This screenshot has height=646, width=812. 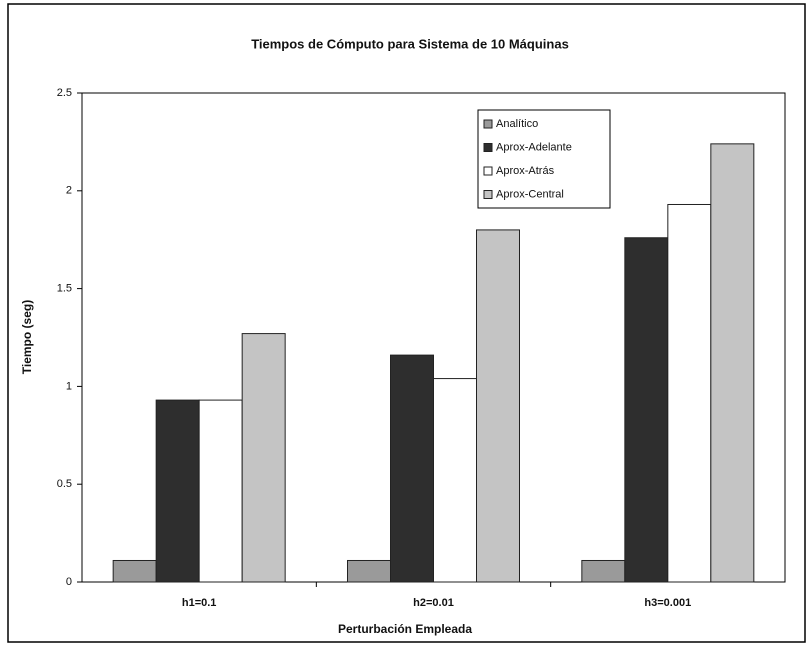 What do you see at coordinates (433, 603) in the screenshot?
I see `x-tick-label: h2=0.01` at bounding box center [433, 603].